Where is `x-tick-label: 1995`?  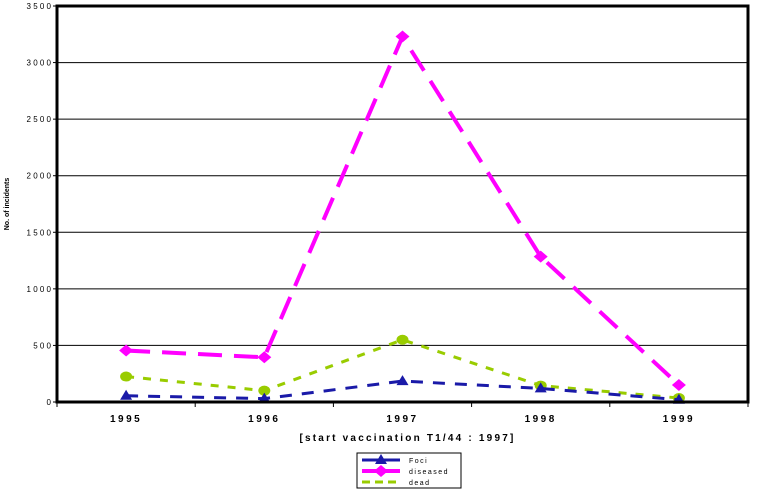 x-tick-label: 1995 is located at coordinates (126, 419).